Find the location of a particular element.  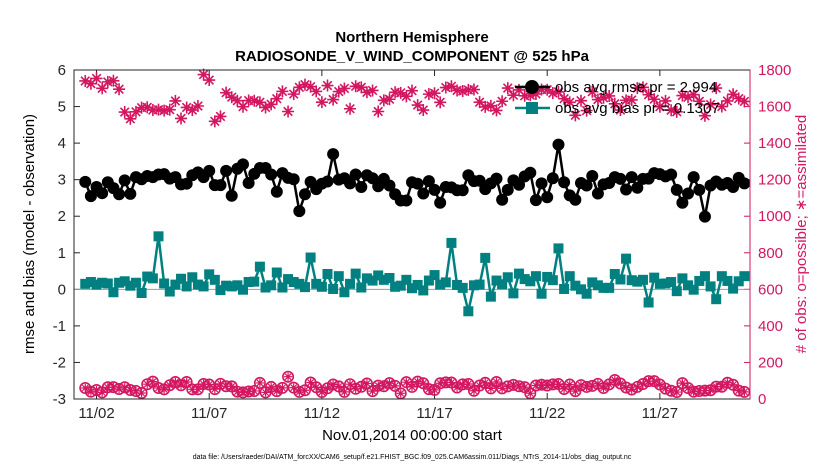

y-left-tick-label: 0 is located at coordinates (62, 289).